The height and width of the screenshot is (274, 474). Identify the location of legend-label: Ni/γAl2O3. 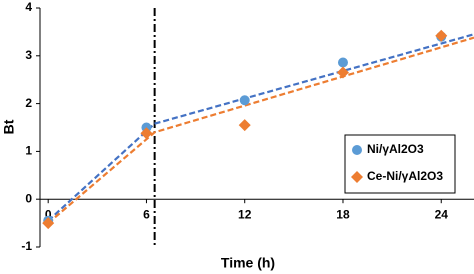
(395, 149).